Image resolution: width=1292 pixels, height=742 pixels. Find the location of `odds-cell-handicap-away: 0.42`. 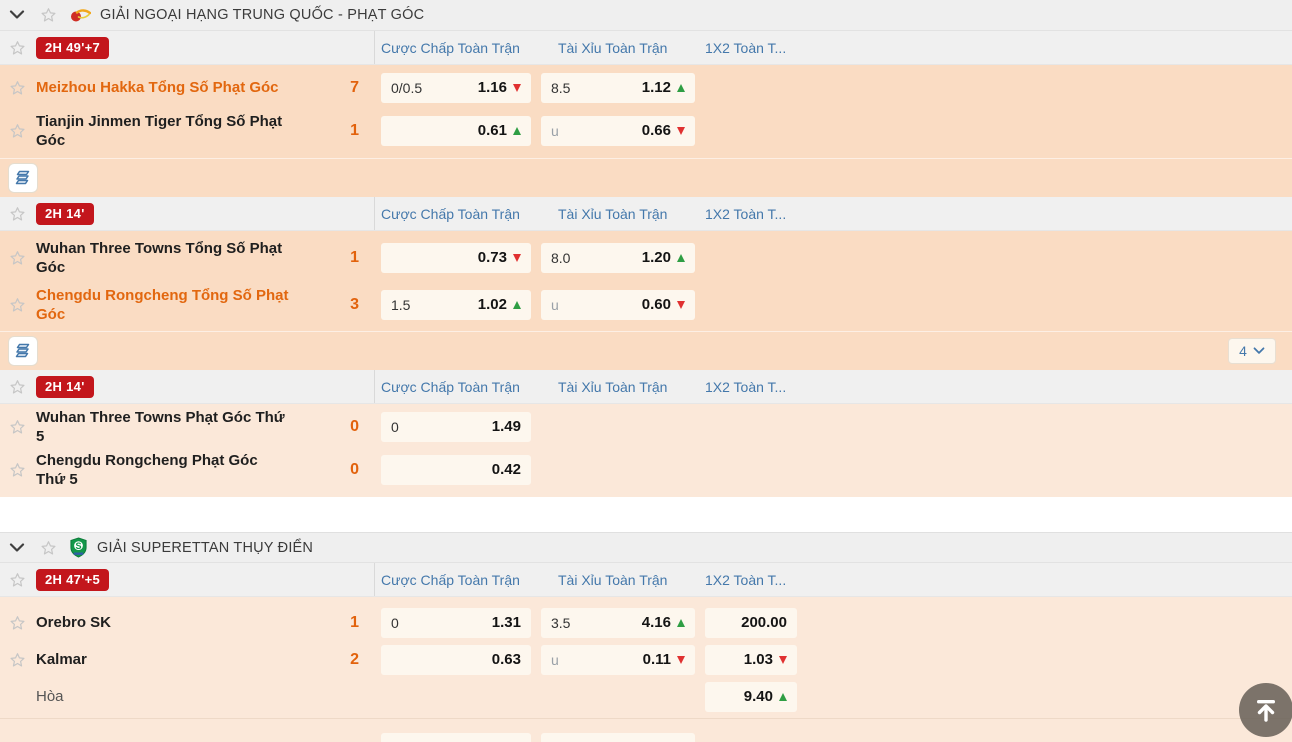

odds-cell-handicap-away: 0.42 is located at coordinates (456, 469).